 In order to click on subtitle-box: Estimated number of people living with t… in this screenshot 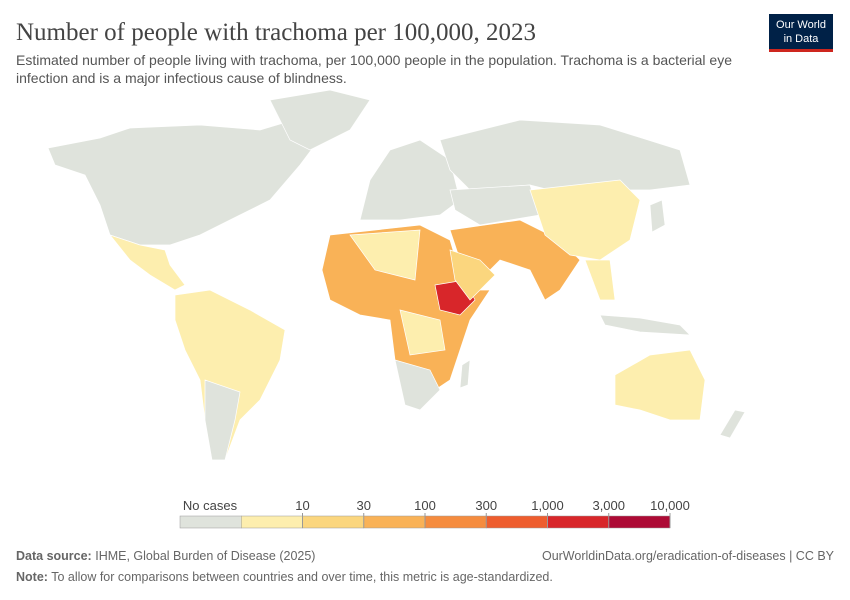, I will do `click(374, 69)`.